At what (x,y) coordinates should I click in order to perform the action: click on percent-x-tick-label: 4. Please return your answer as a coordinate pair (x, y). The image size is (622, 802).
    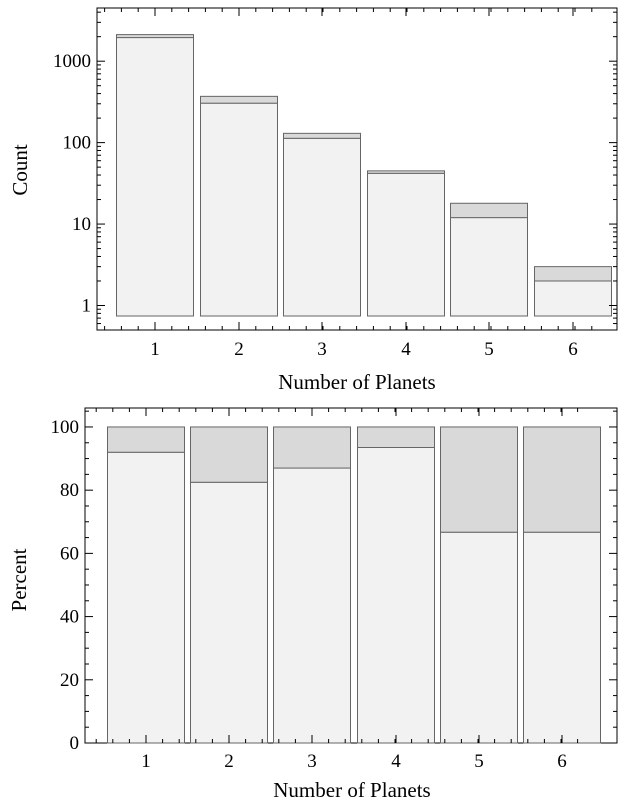
    Looking at the image, I should click on (396, 761).